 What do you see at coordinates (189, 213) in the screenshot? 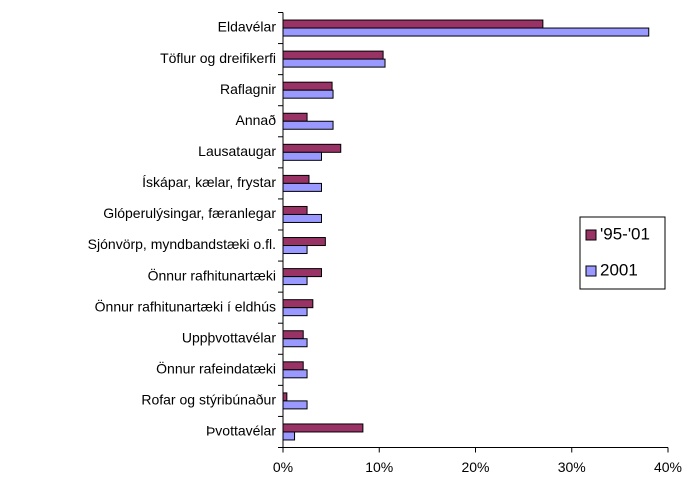
I see `y-tick-label: Glóperulýsingar, færanlegar` at bounding box center [189, 213].